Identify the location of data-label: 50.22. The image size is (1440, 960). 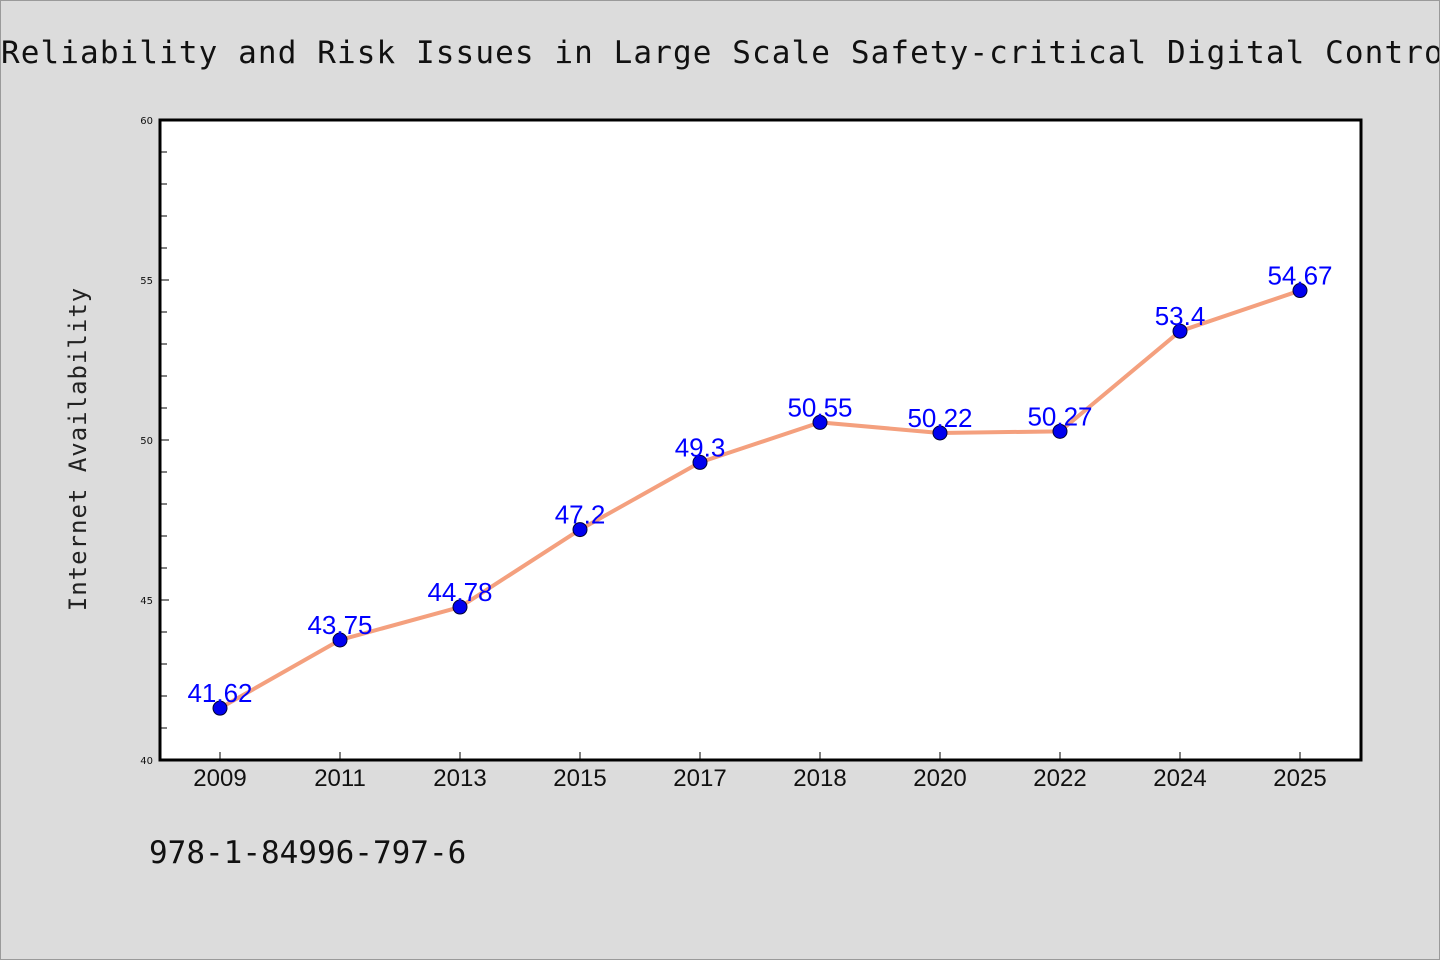
(939, 418).